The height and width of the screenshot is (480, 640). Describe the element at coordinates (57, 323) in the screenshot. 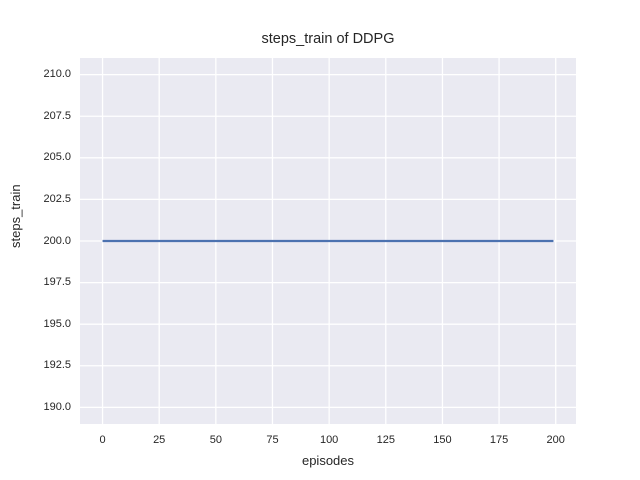

I see `y-tick-label: 195.0` at that location.